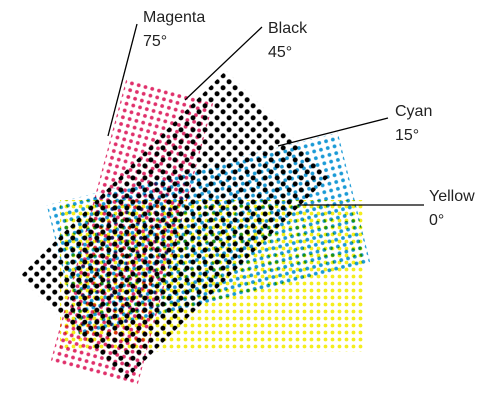 The height and width of the screenshot is (409, 497). Describe the element at coordinates (413, 111) in the screenshot. I see `label-name: Cyan` at that location.